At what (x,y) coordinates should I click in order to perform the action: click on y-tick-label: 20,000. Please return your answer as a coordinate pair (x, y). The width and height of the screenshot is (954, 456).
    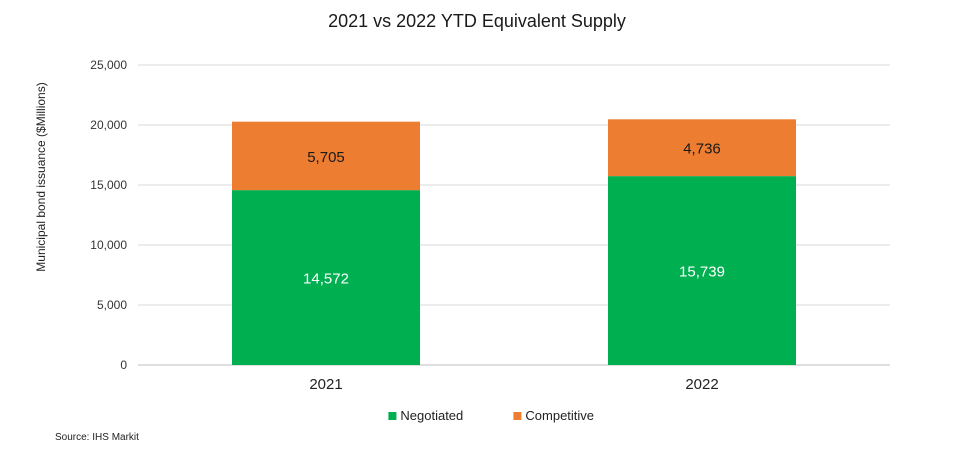
    Looking at the image, I should click on (108, 125).